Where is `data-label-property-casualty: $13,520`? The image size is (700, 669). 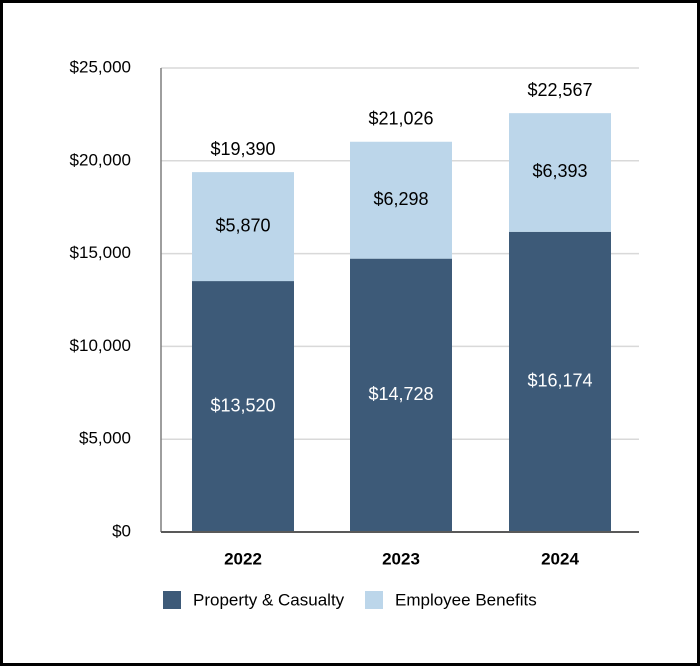
data-label-property-casualty: $13,520 is located at coordinates (242, 405).